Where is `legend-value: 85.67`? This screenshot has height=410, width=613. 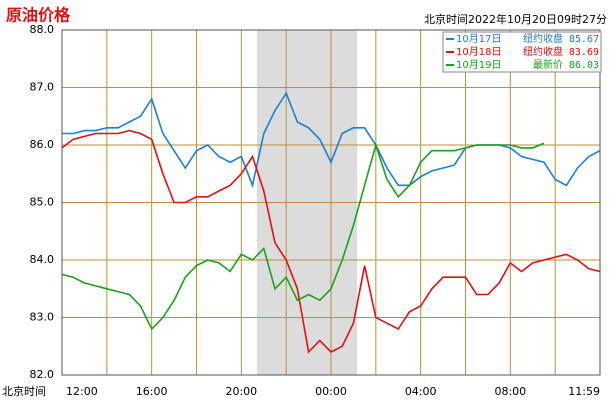
legend-value: 85.67 is located at coordinates (584, 39).